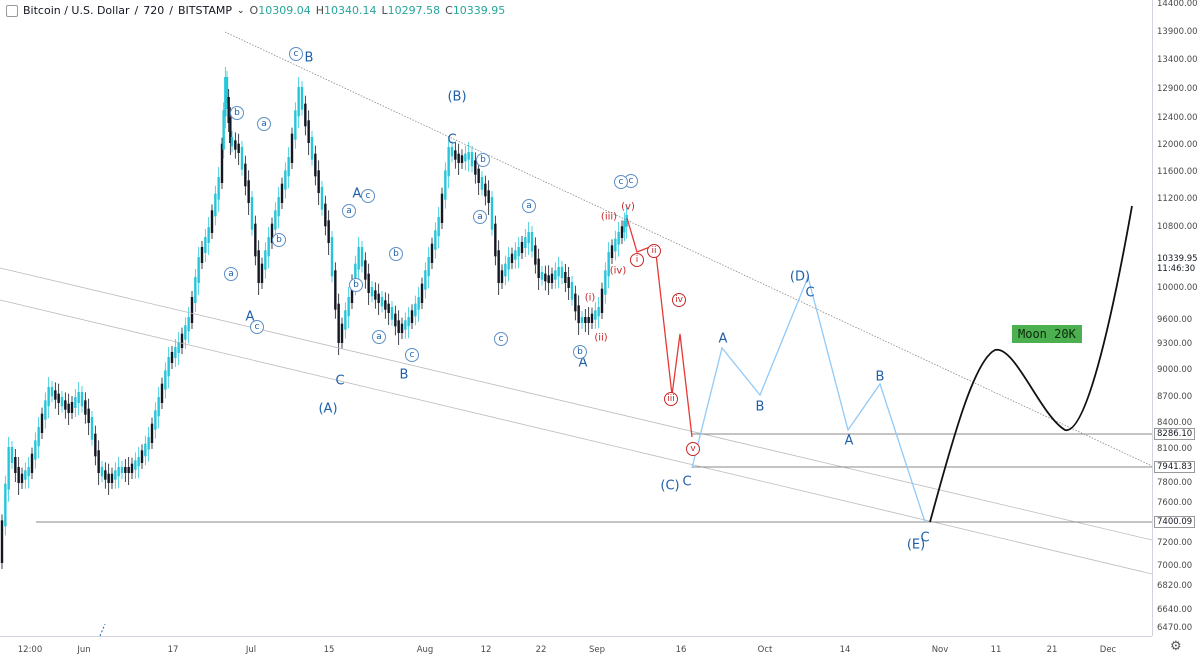 The width and height of the screenshot is (1200, 657). What do you see at coordinates (609, 217) in the screenshot?
I see `subwave-label: (iii)` at bounding box center [609, 217].